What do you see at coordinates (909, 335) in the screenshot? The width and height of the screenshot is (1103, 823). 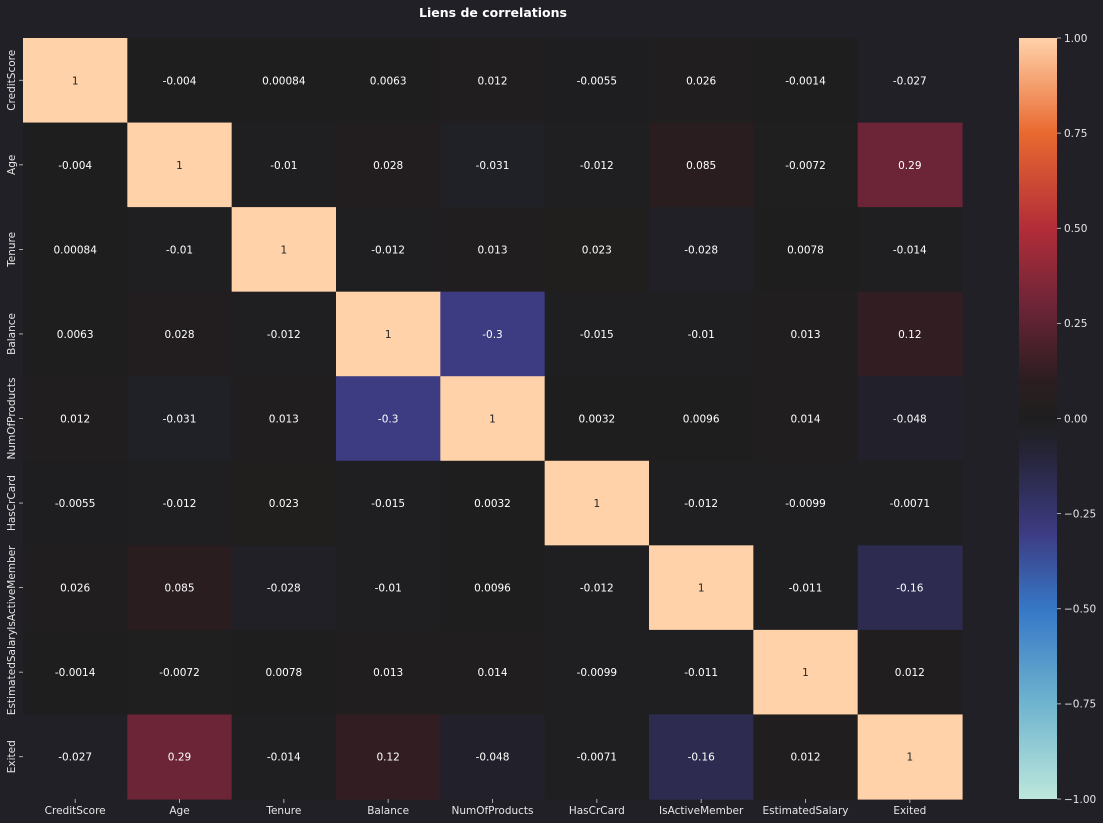 I see `cell-annotation: 0.12` at bounding box center [909, 335].